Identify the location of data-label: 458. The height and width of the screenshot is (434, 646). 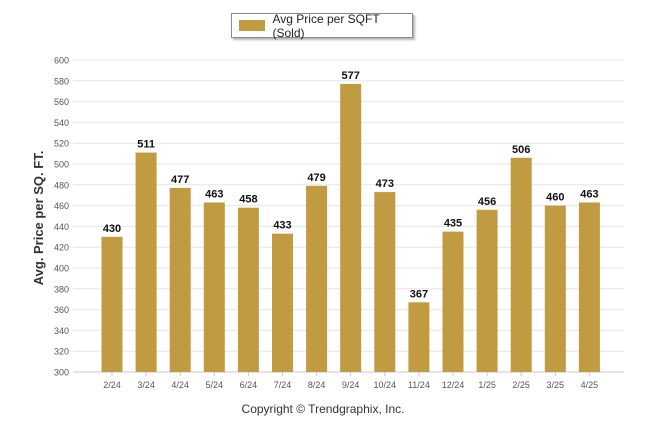
(248, 200).